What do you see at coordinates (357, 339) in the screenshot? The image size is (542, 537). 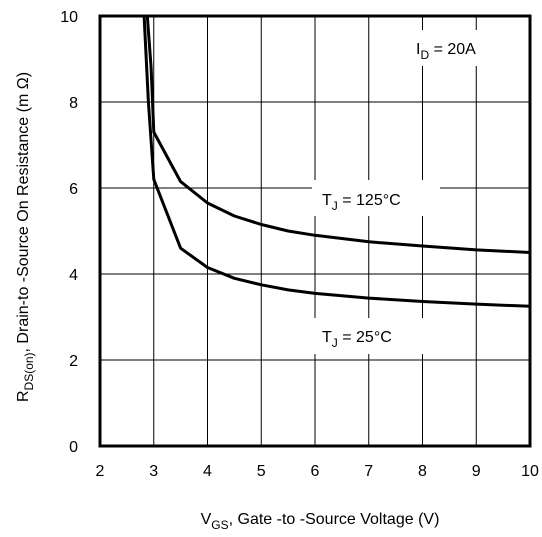 I see `series-label-25c: TJ = 25°C` at bounding box center [357, 339].